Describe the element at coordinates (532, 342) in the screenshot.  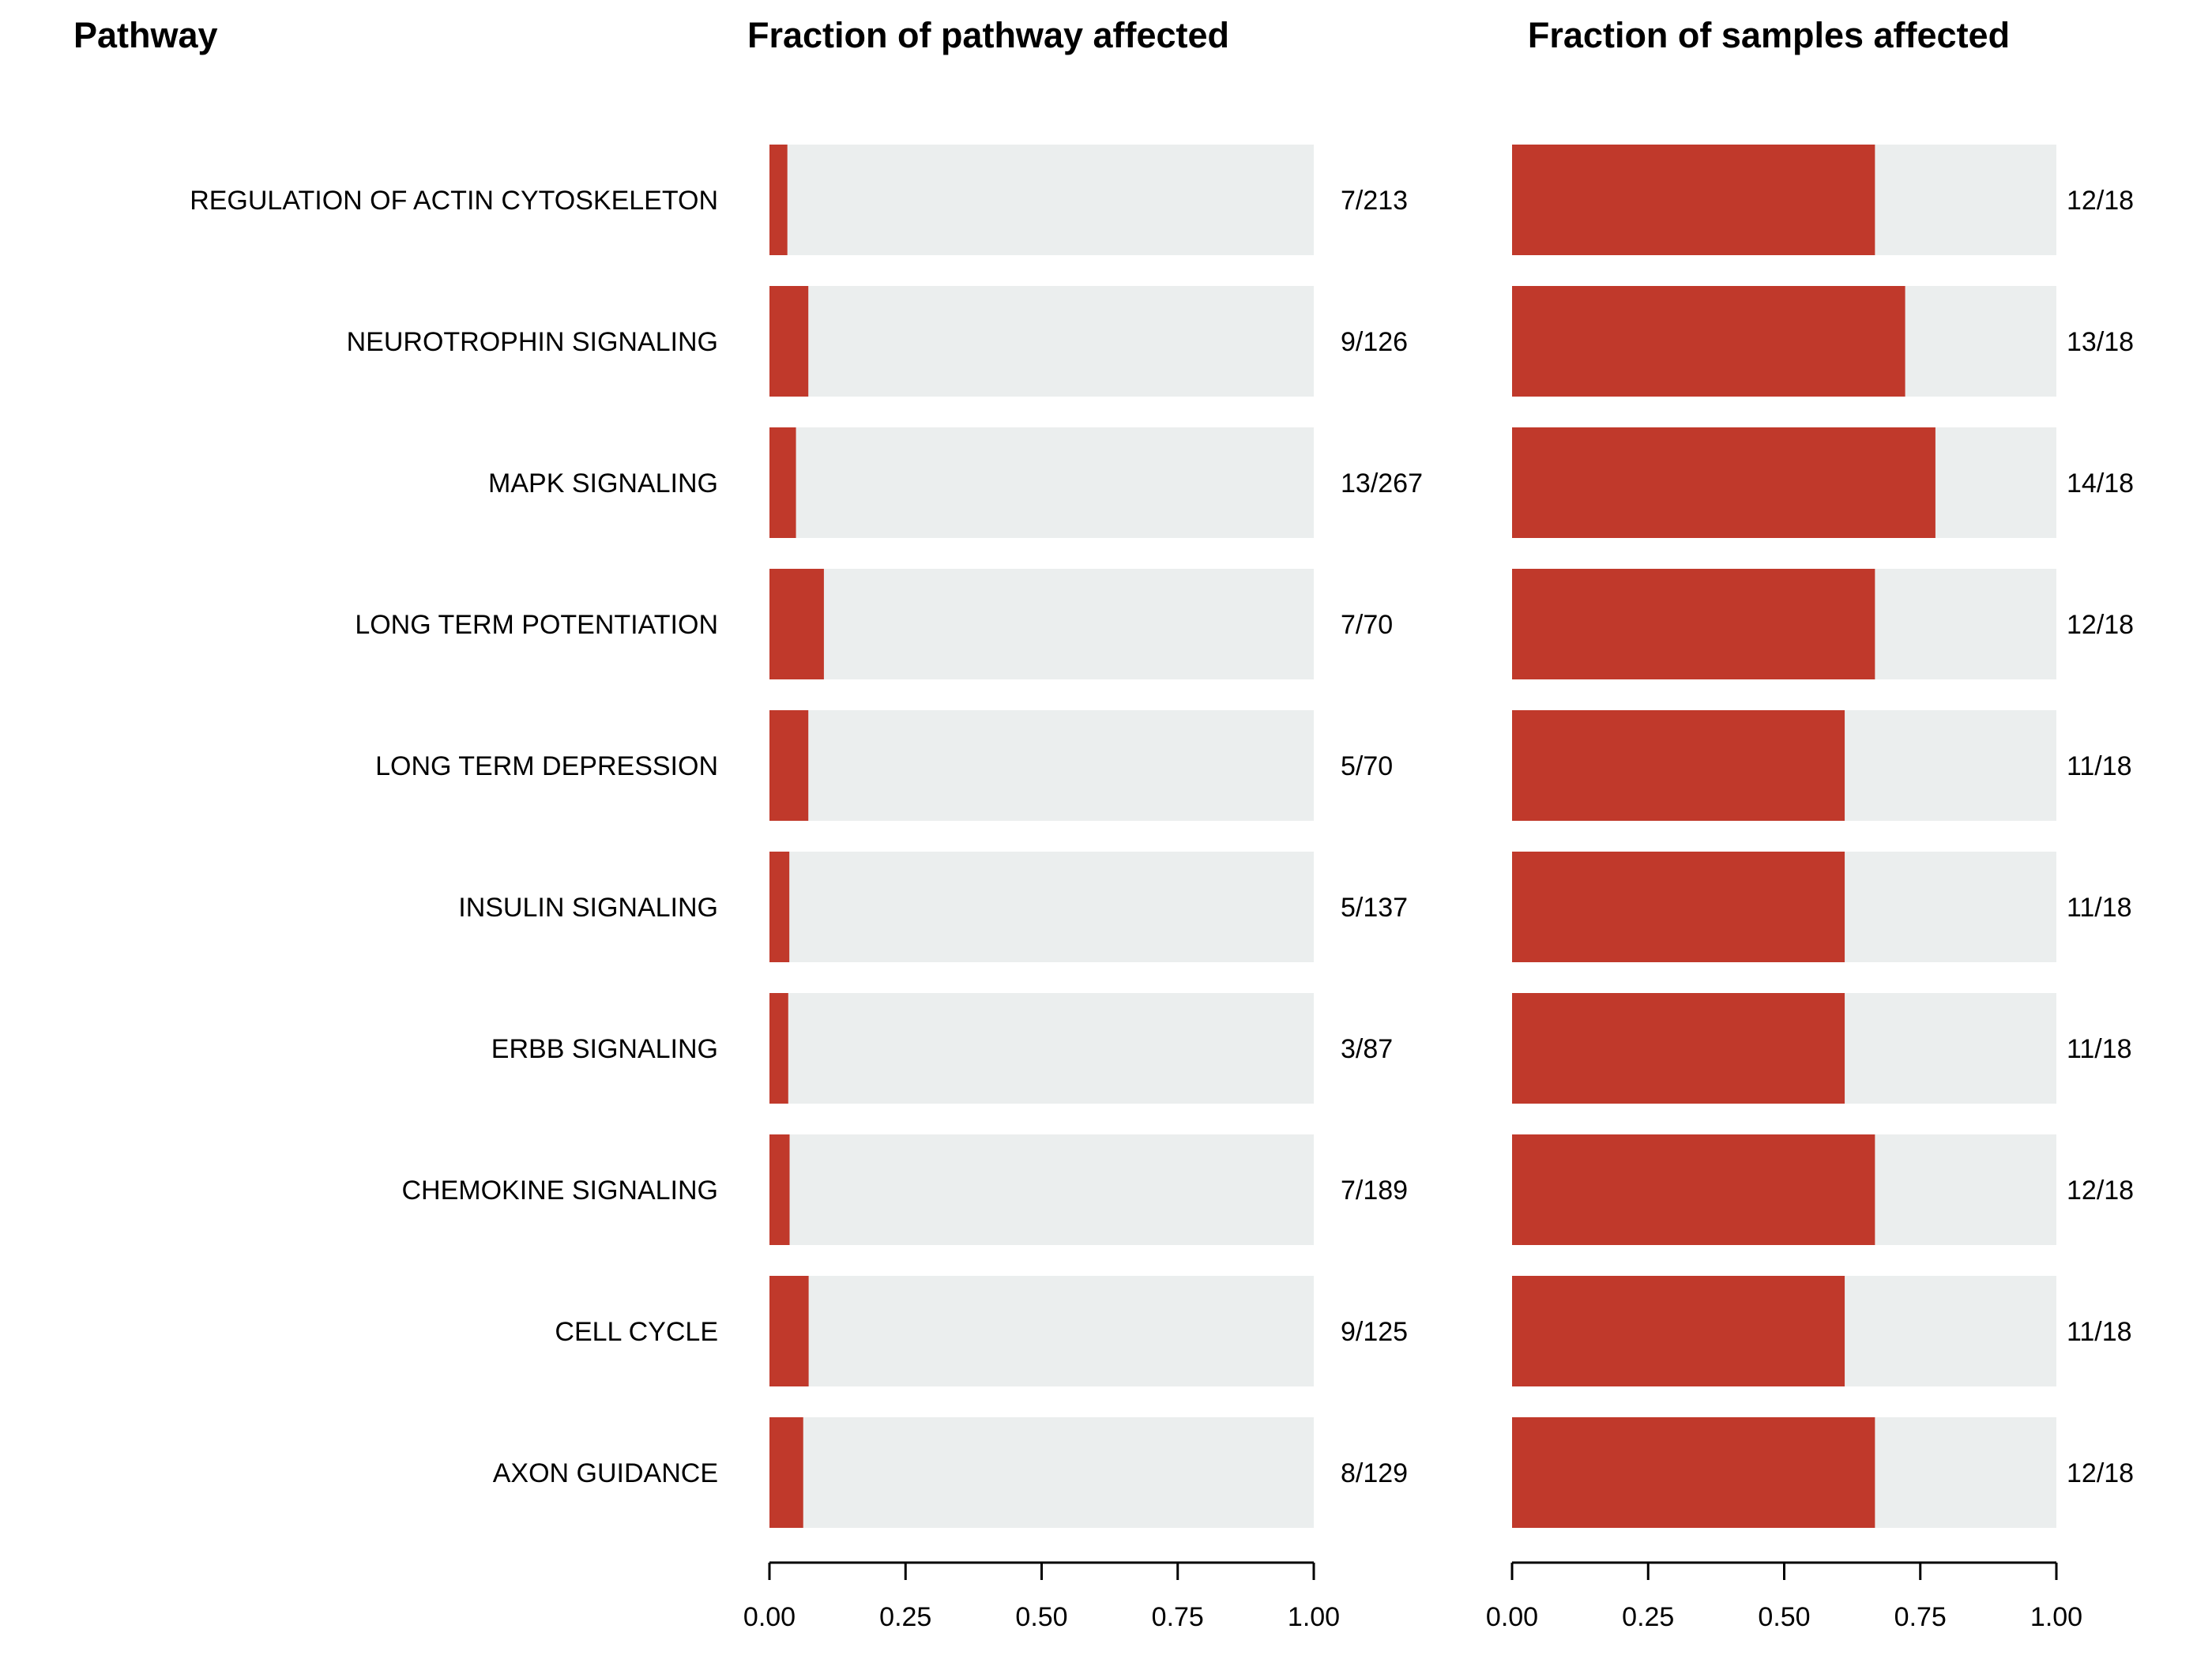
I see `category-label: NEUROTROPHIN SIGNALING` at that location.